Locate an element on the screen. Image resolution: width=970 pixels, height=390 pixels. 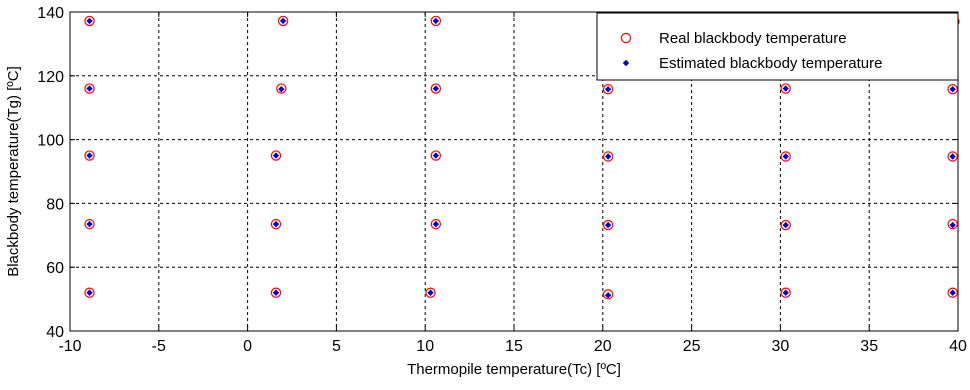
x-tick-label: 35 is located at coordinates (869, 346).